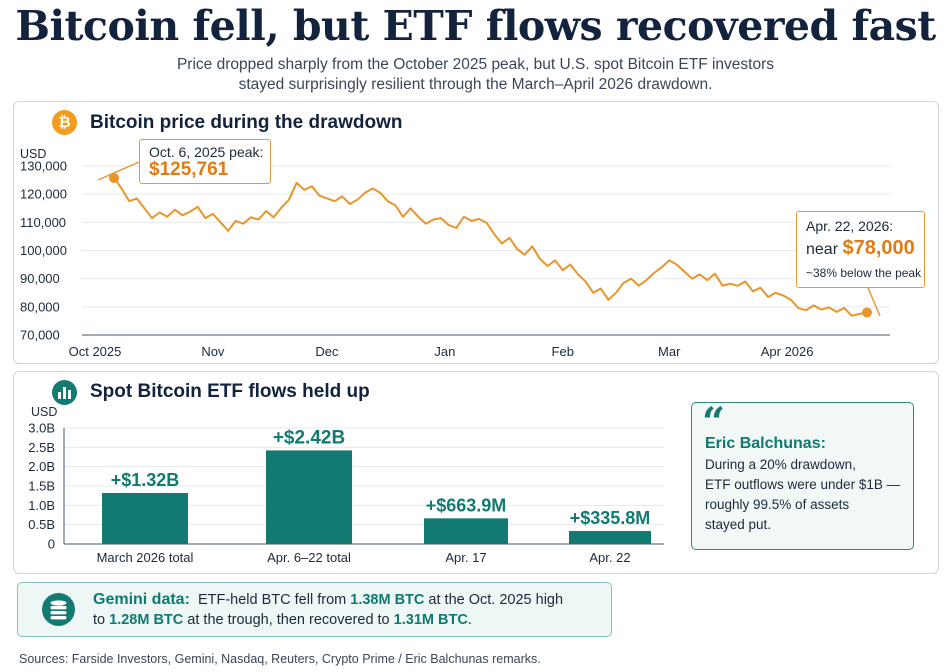 The image size is (951, 672). I want to click on etf-panel-title: Spot Bitcoin ETF flows held up, so click(230, 391).